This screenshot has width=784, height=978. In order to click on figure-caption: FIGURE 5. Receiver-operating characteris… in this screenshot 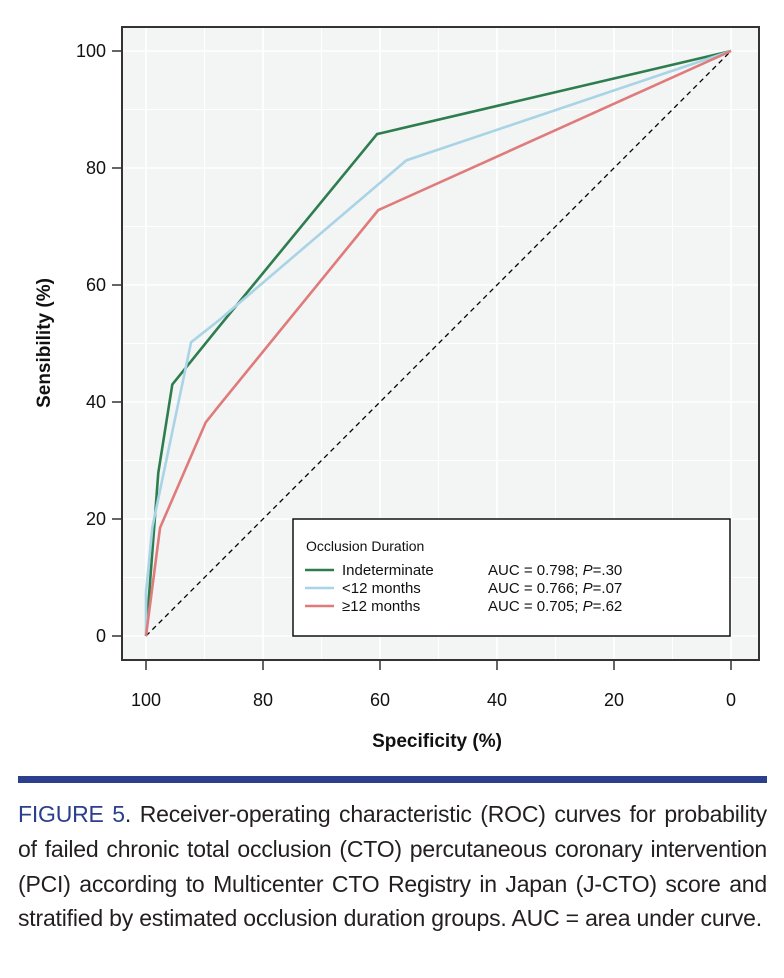, I will do `click(392, 866)`.